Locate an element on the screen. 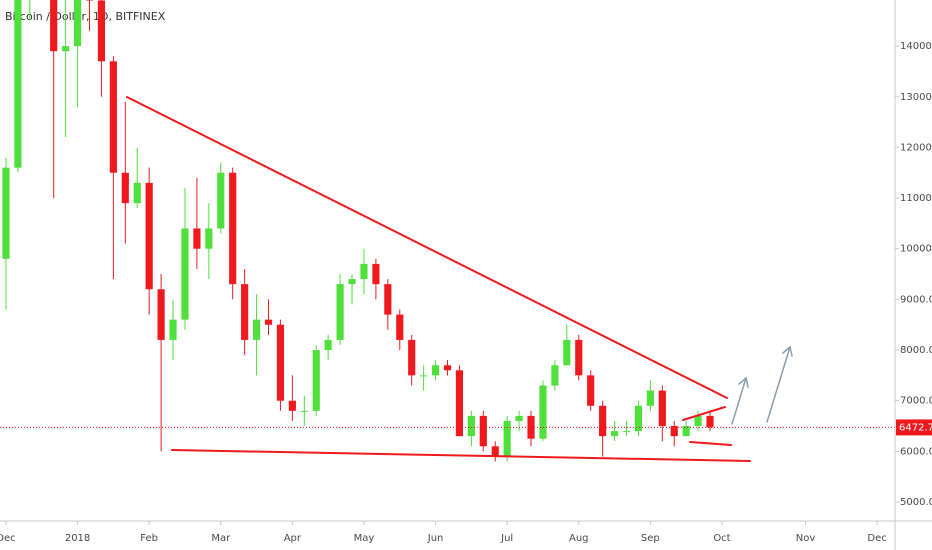  y-tick-label: 10000.0 is located at coordinates (916, 249).